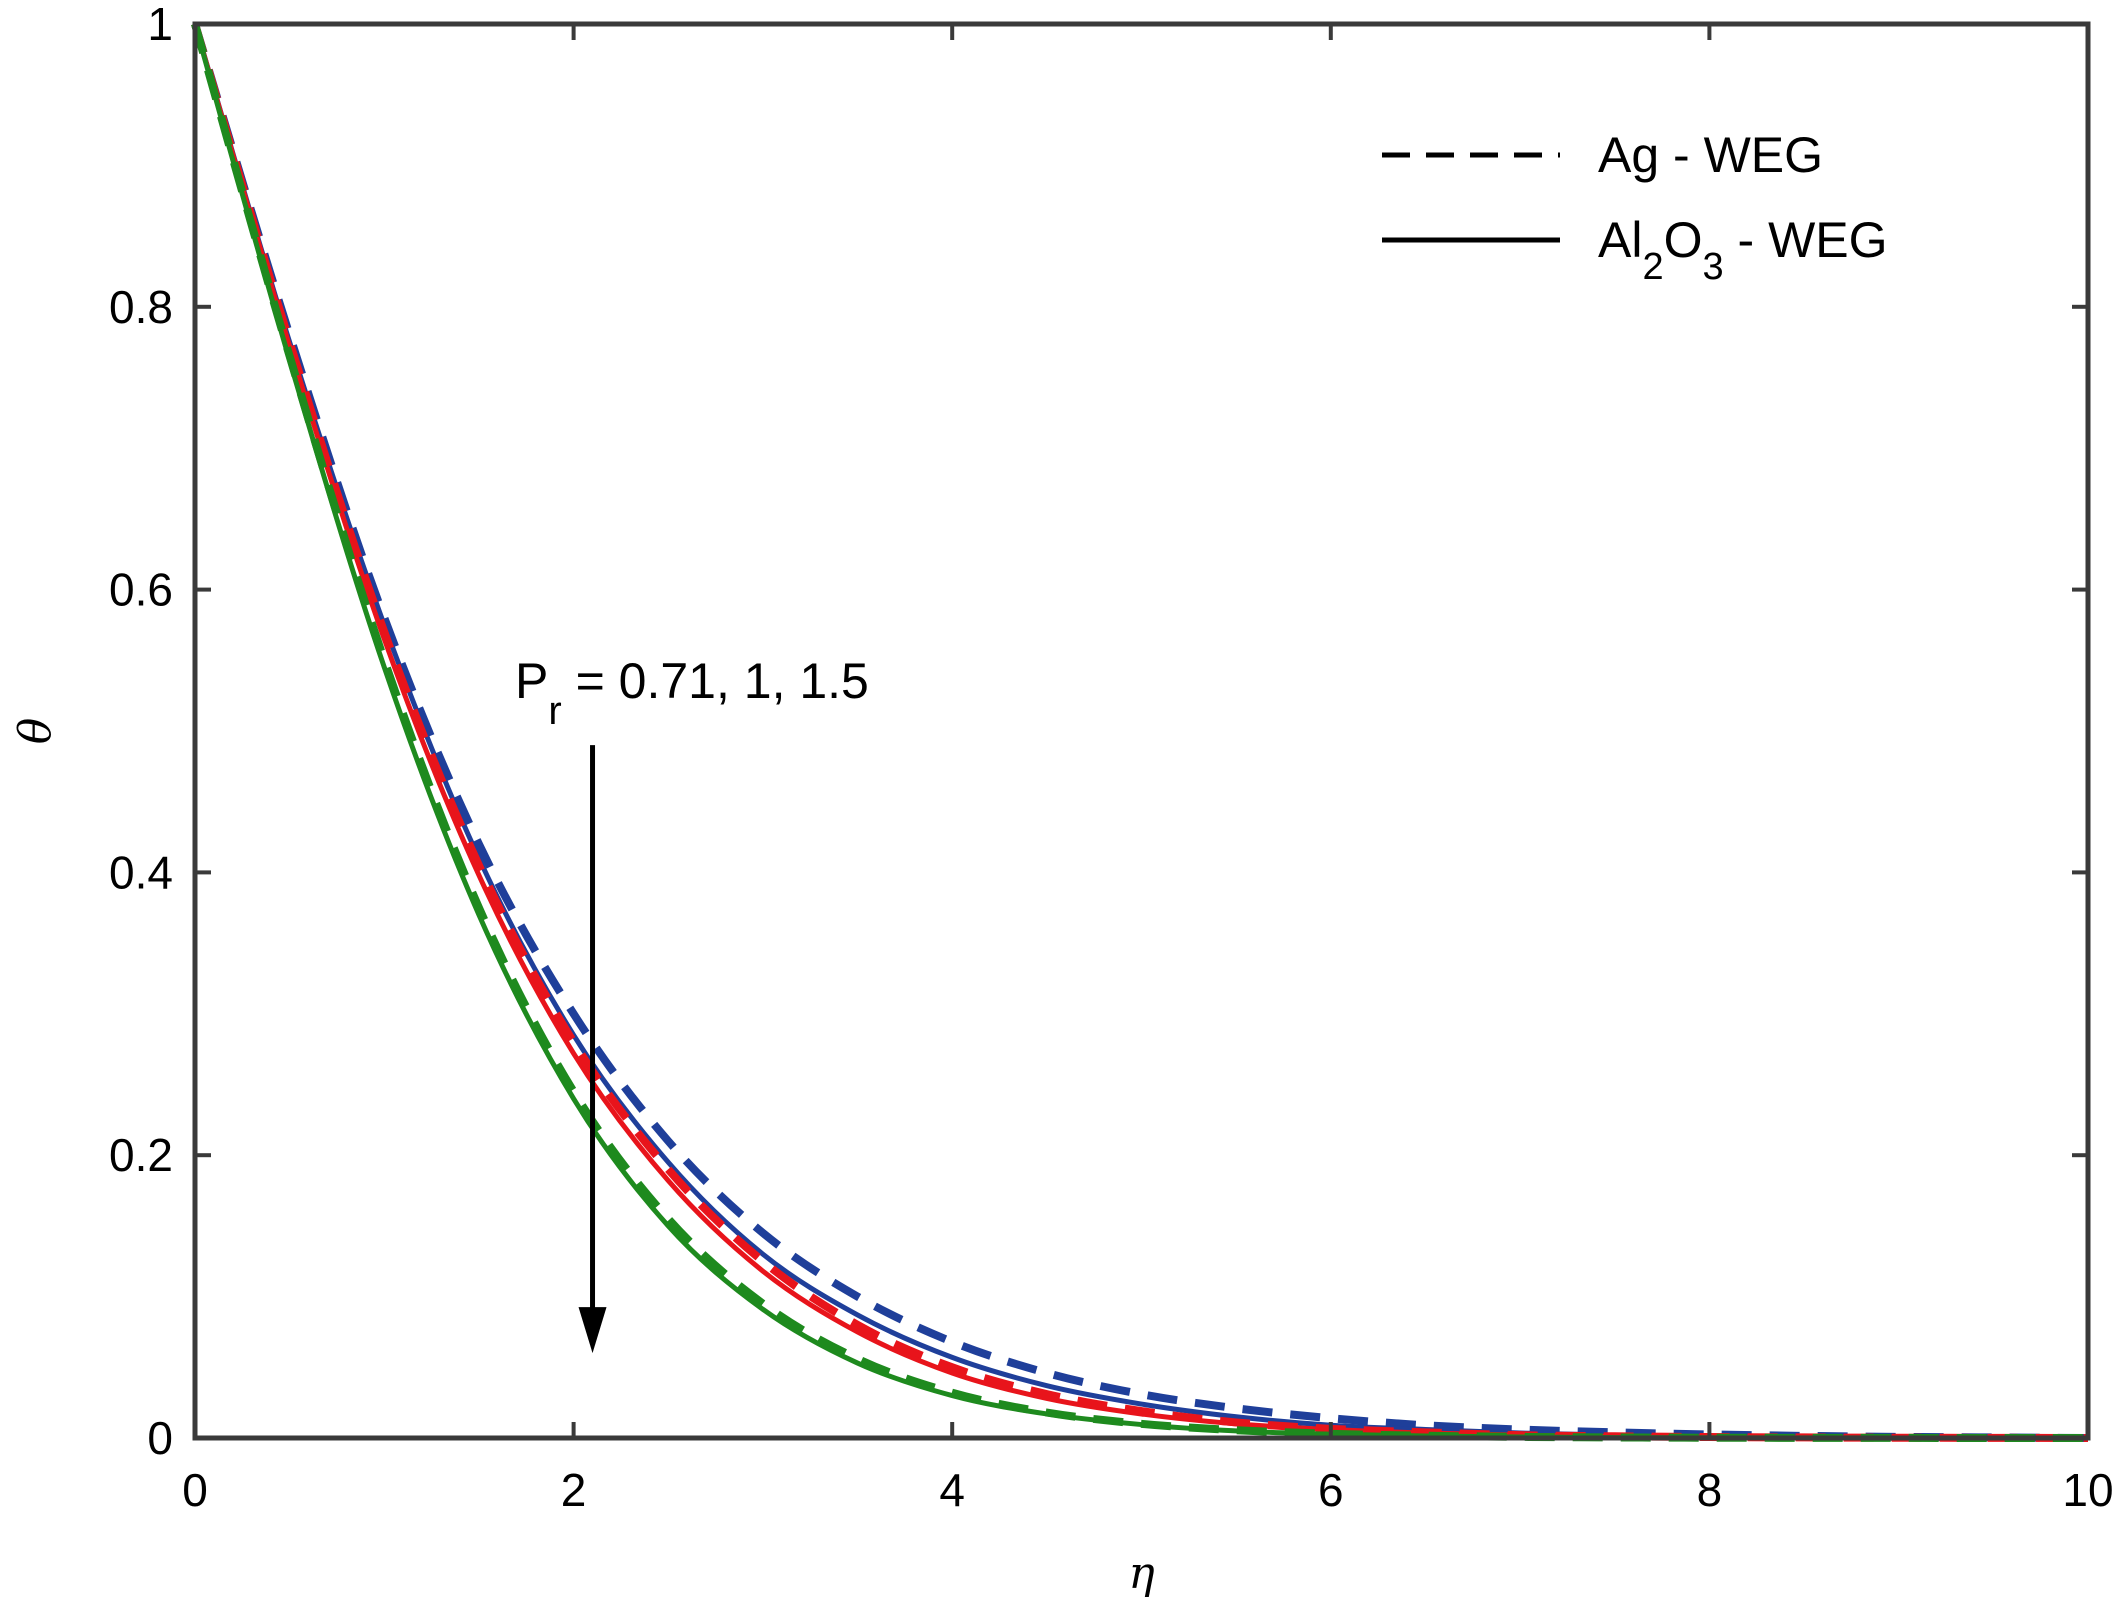  What do you see at coordinates (1331, 1490) in the screenshot?
I see `x-tick-label: 6` at bounding box center [1331, 1490].